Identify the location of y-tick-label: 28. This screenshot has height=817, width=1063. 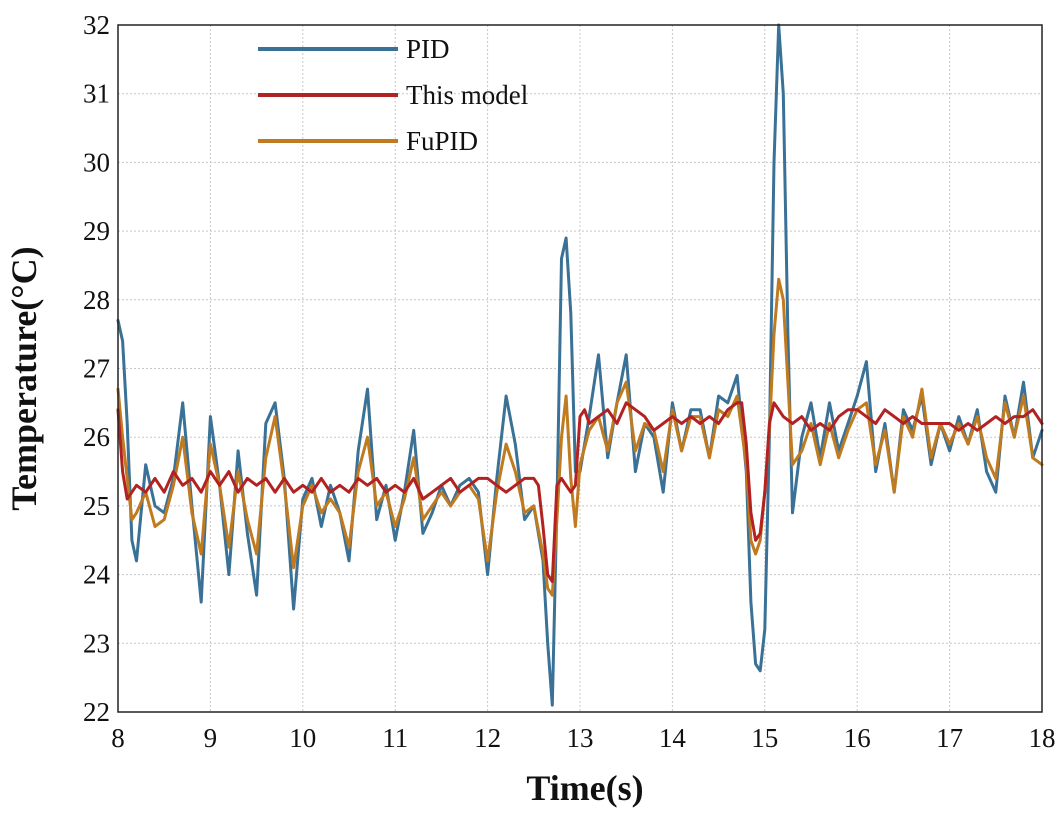
(96, 300).